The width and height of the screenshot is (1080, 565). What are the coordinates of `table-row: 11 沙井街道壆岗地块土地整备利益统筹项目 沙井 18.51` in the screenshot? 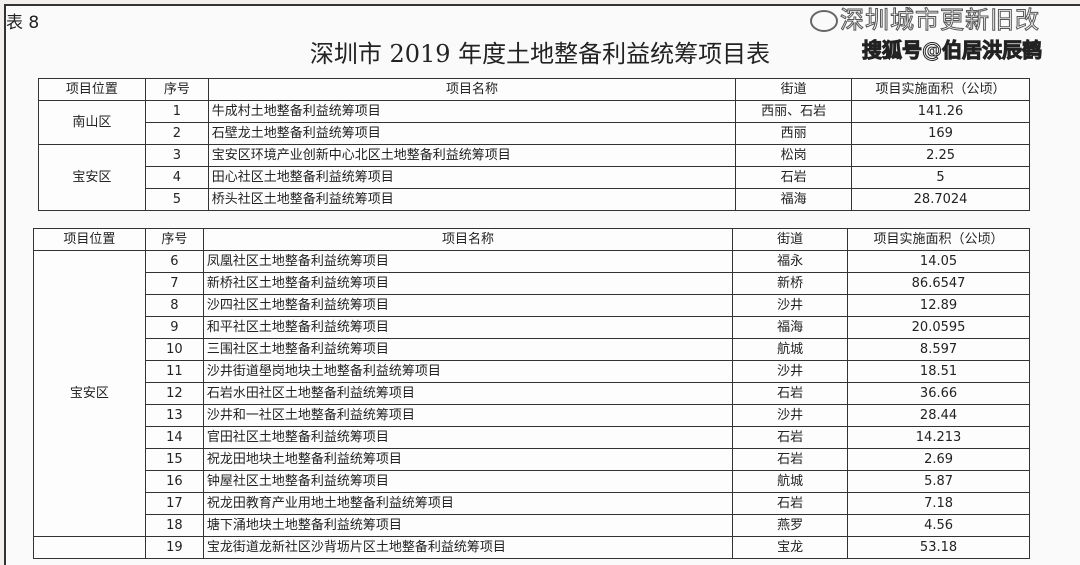 It's located at (532, 371).